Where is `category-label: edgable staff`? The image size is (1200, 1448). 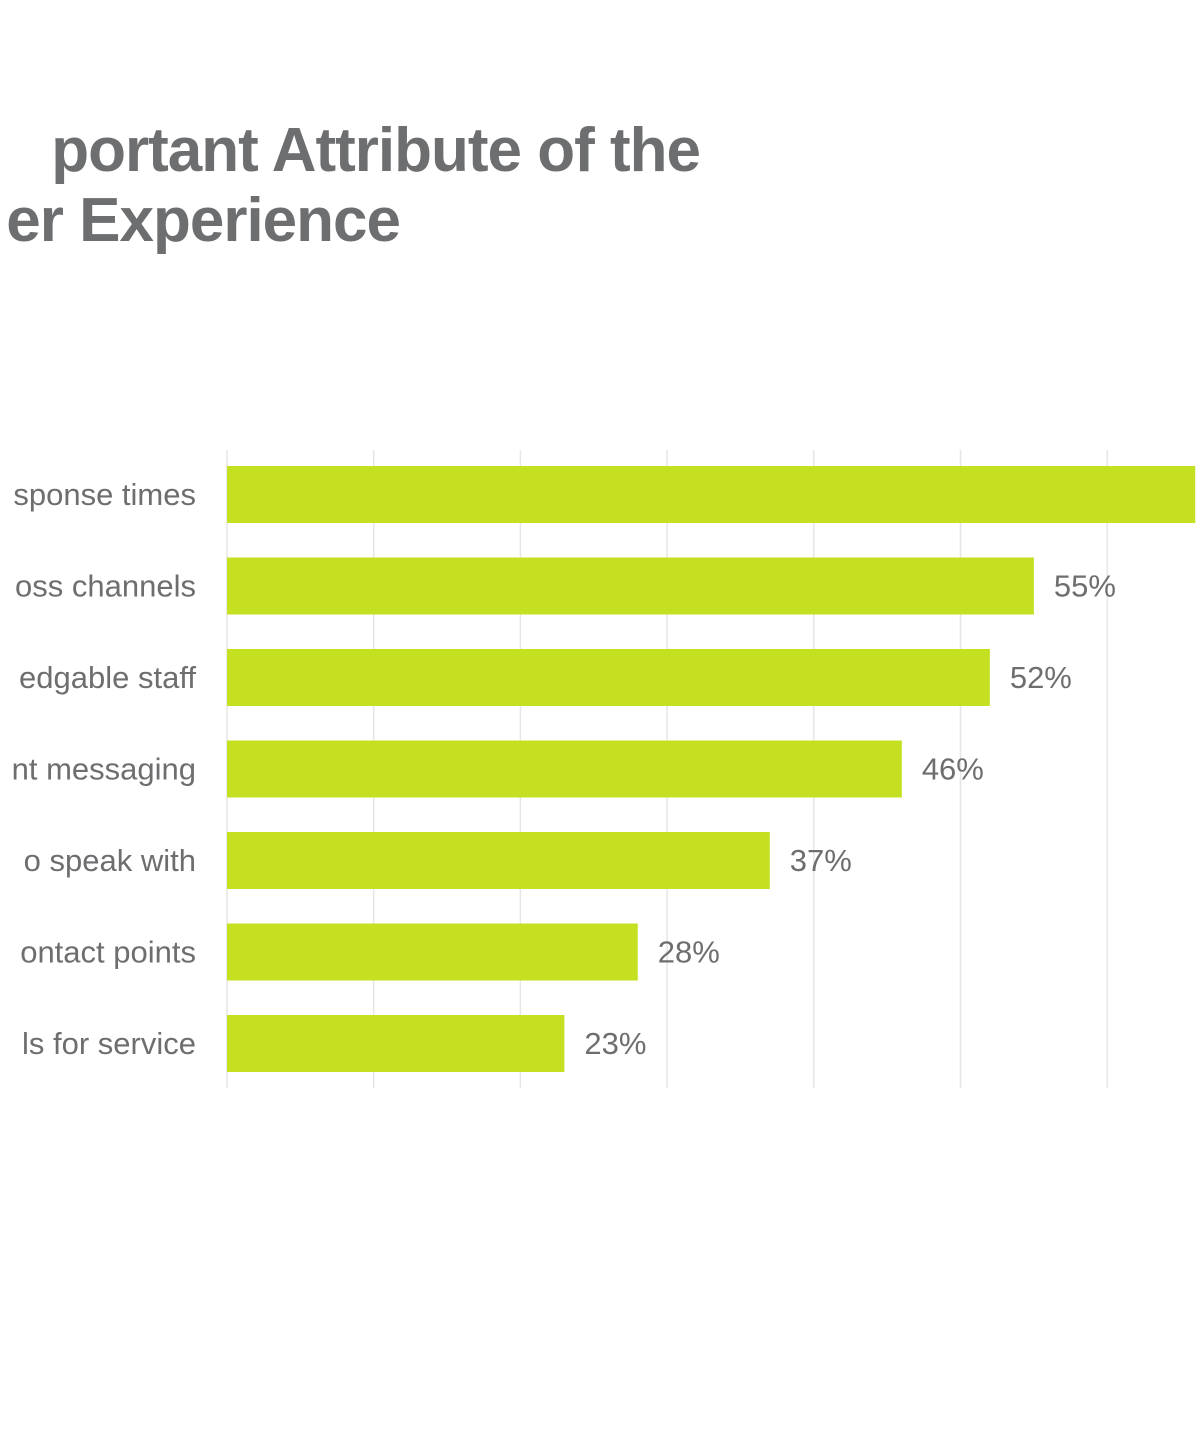 category-label: edgable staff is located at coordinates (107, 677).